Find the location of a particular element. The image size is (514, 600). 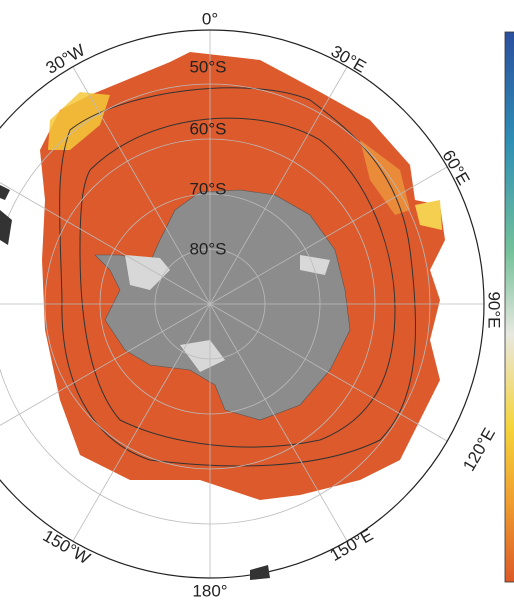

lon-label: 0° is located at coordinates (210, 18).